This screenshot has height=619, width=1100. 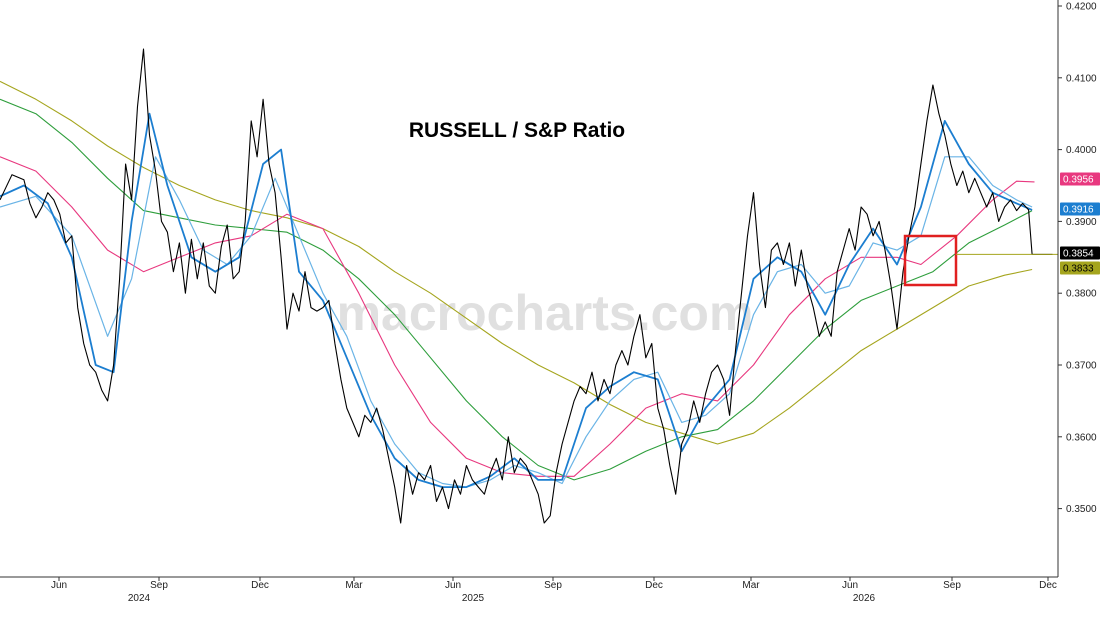 What do you see at coordinates (1081, 222) in the screenshot?
I see `y-tick-label: 0.3900` at bounding box center [1081, 222].